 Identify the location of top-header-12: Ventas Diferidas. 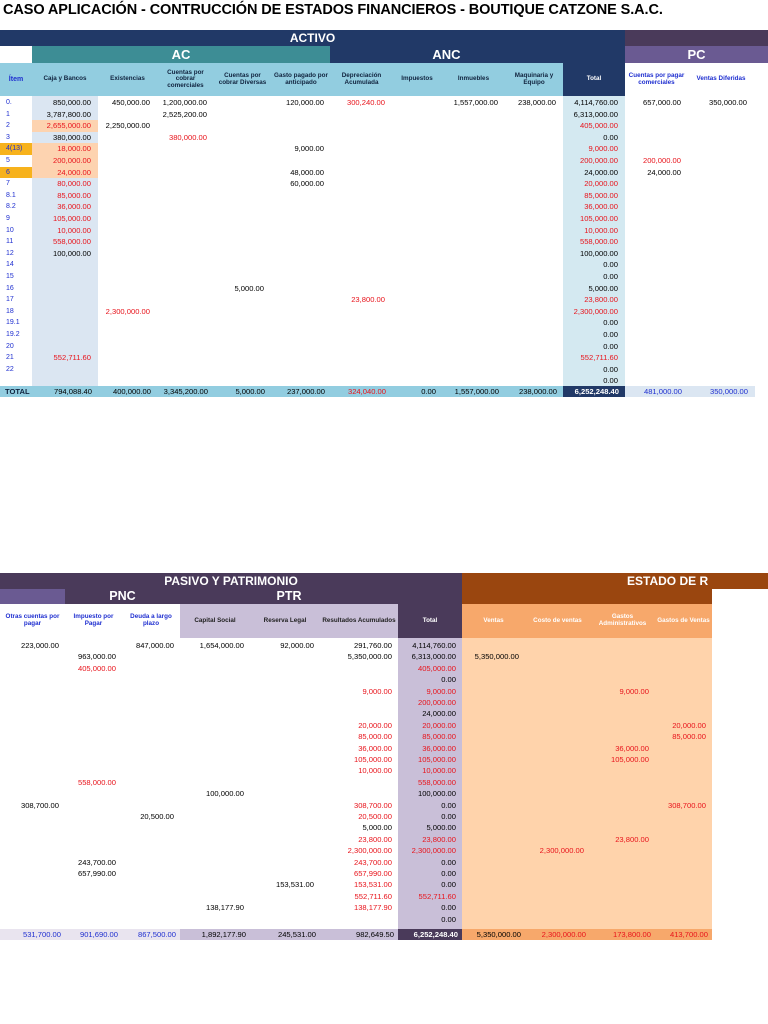
(721, 79).